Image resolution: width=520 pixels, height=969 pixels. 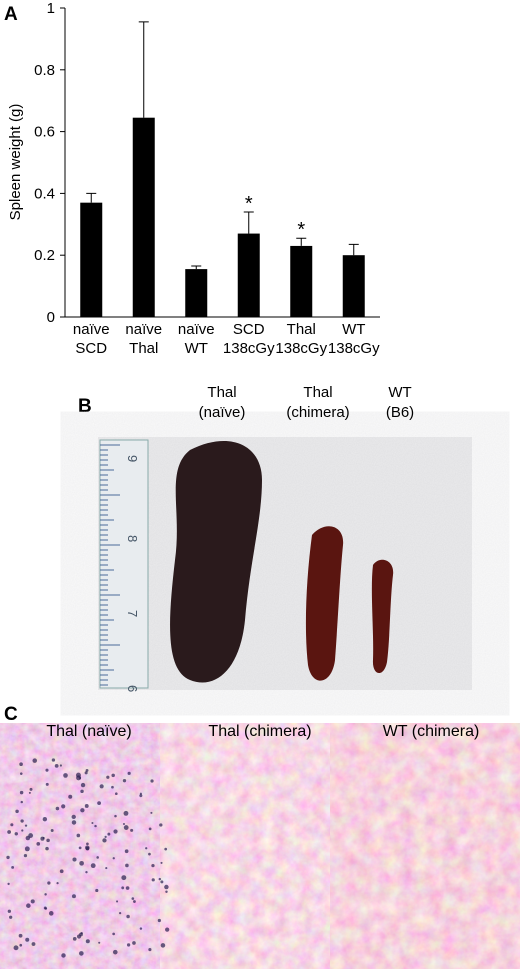 What do you see at coordinates (11, 14) in the screenshot?
I see `panel-letter: A` at bounding box center [11, 14].